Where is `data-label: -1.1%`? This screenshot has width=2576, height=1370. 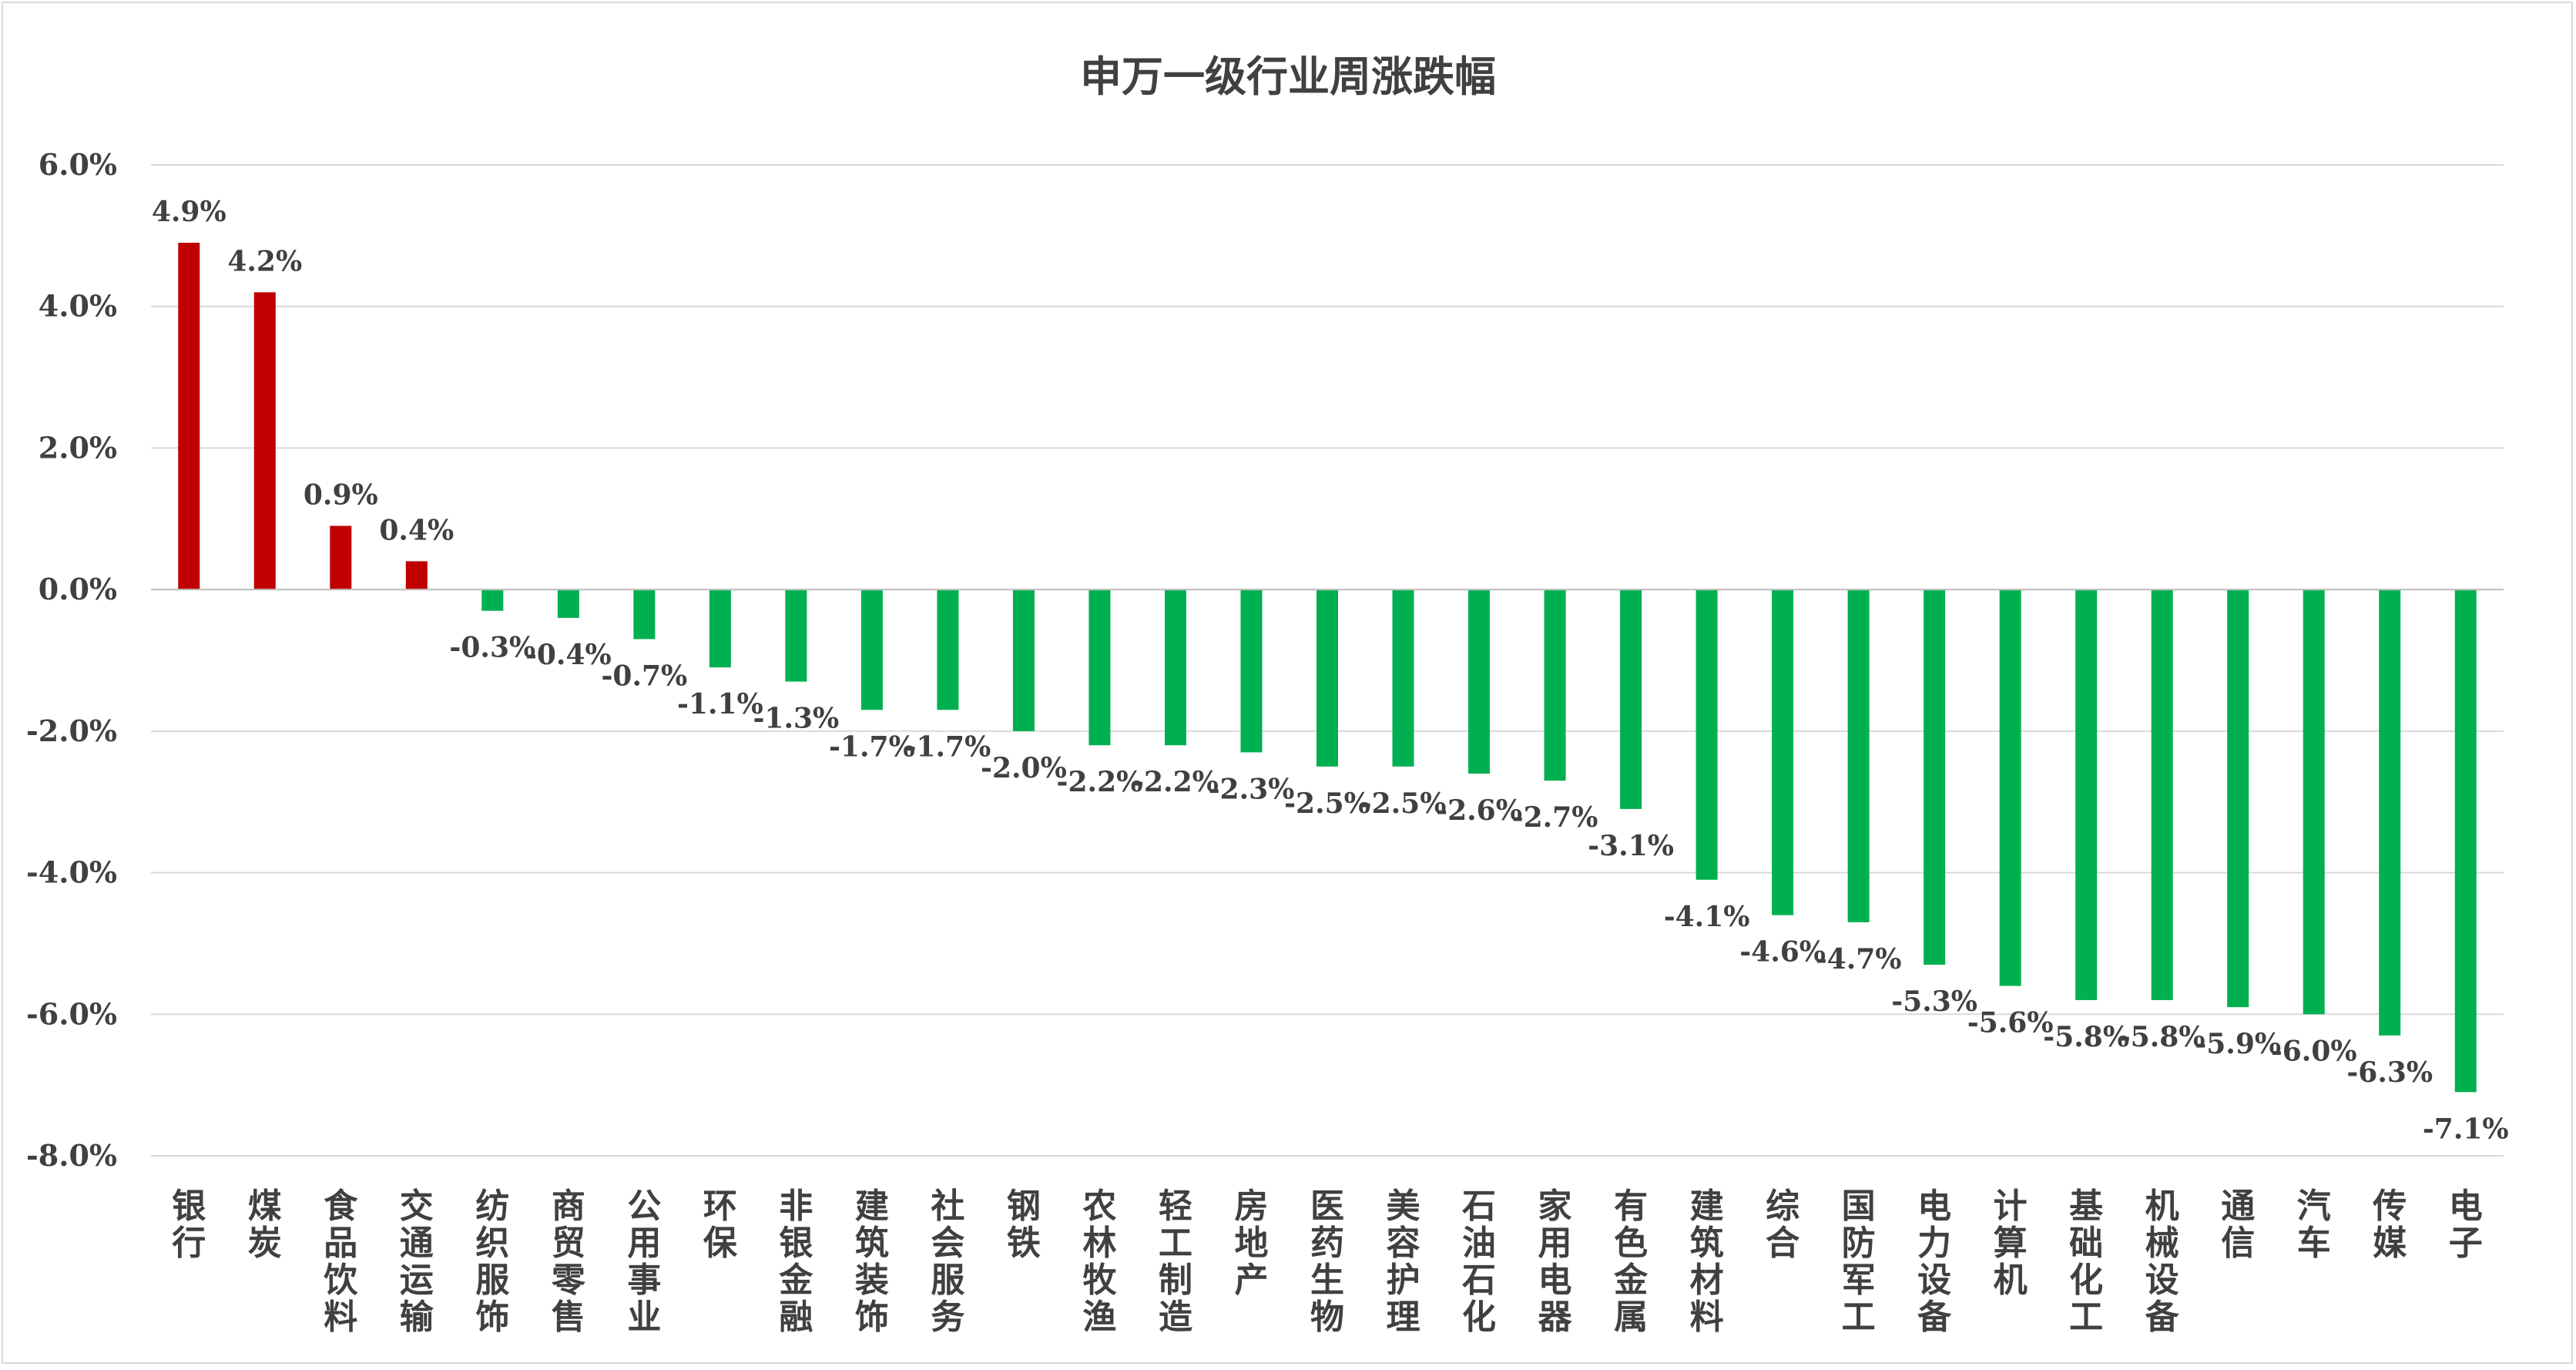
data-label: -1.1% is located at coordinates (720, 704).